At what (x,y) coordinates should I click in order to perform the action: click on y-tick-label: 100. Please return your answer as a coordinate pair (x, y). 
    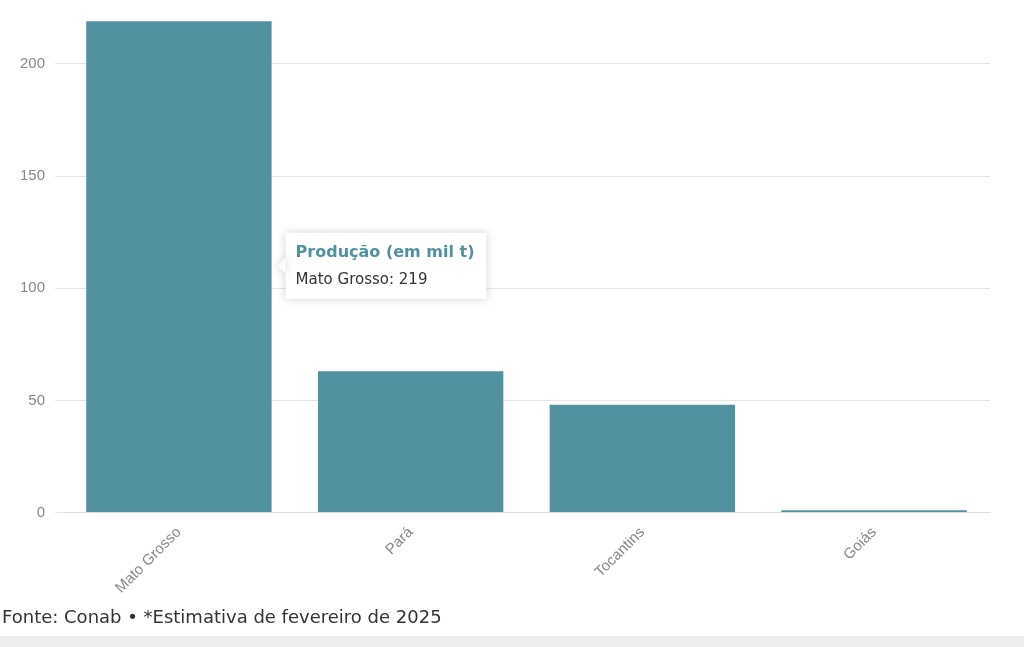
    Looking at the image, I should click on (33, 287).